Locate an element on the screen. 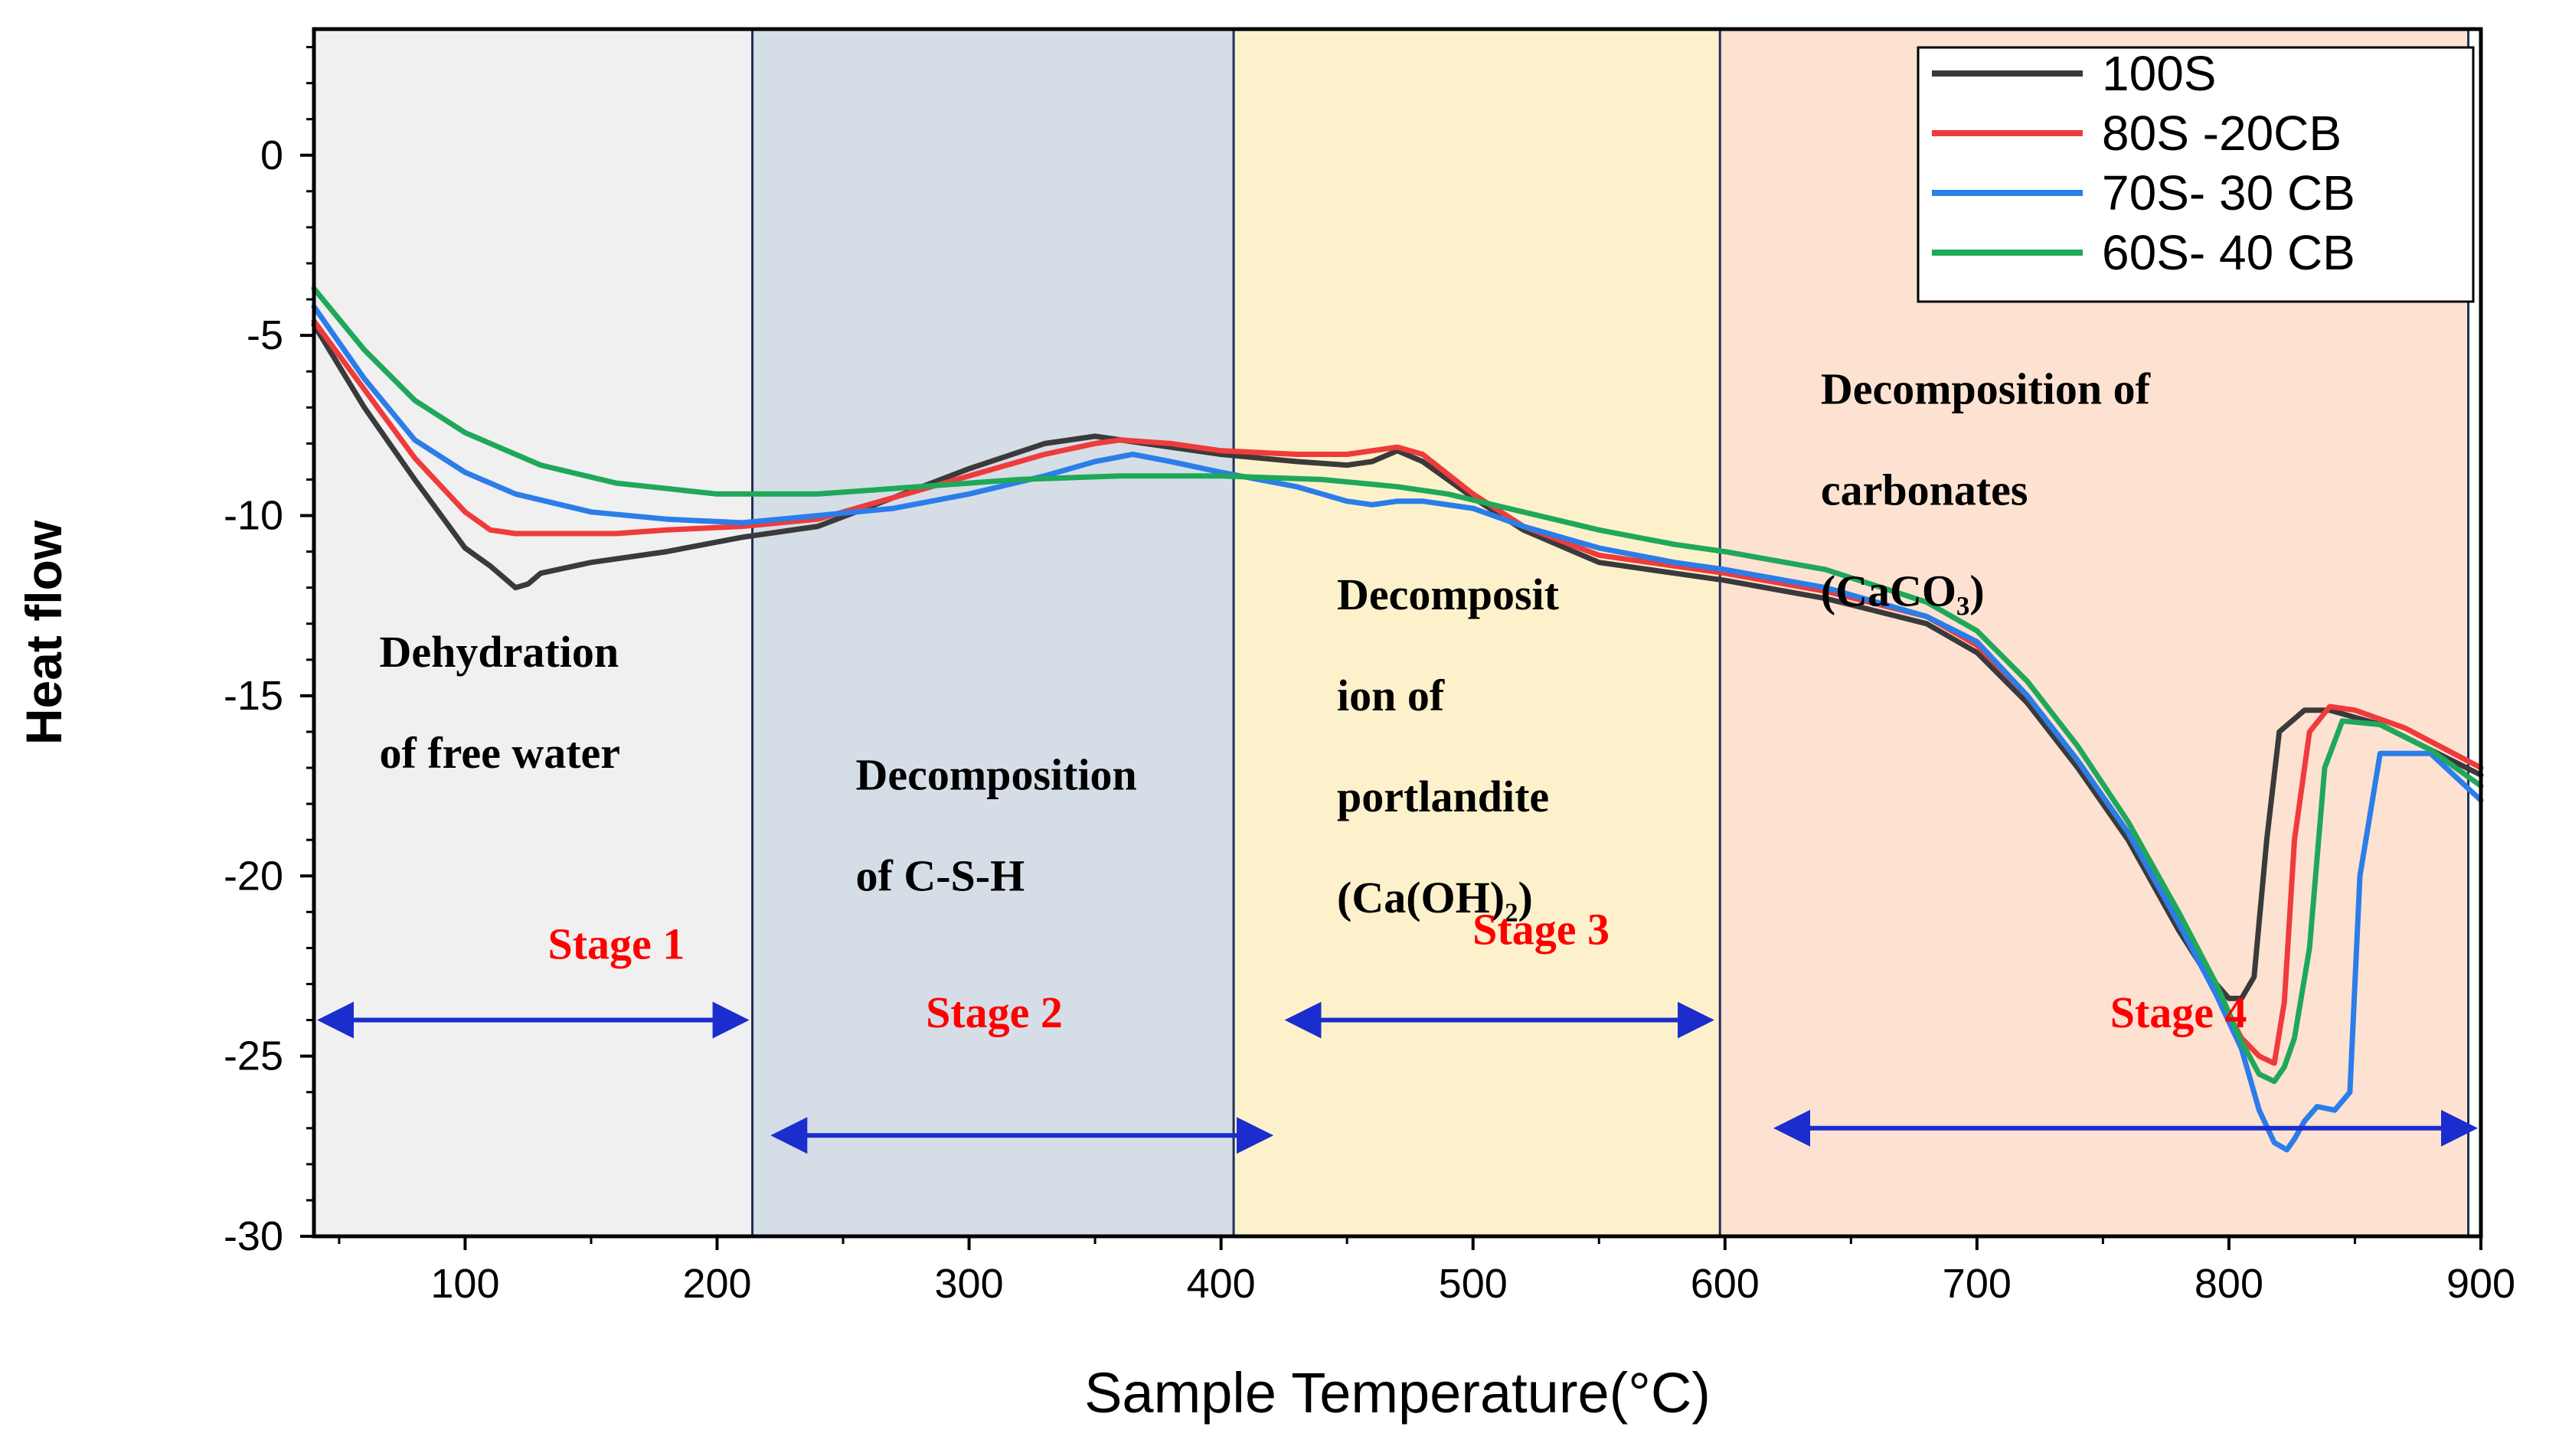 The width and height of the screenshot is (2559, 1456). x-tick-label: 600 is located at coordinates (1725, 1284).